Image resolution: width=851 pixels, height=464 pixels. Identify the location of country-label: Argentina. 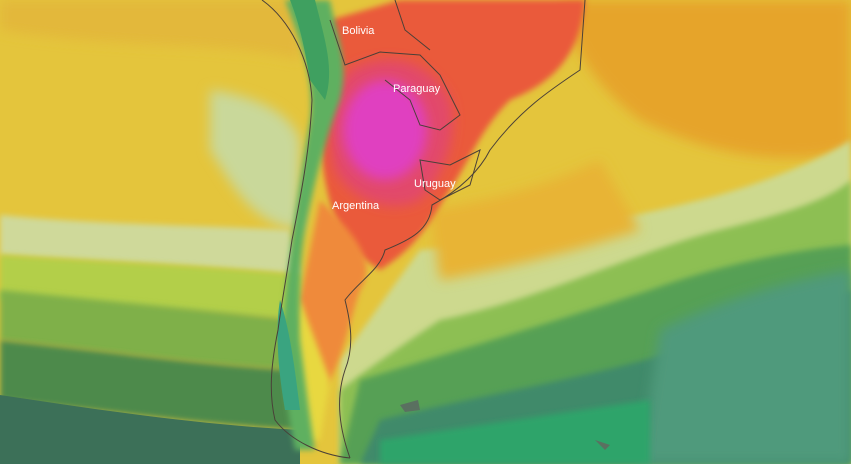
(356, 206).